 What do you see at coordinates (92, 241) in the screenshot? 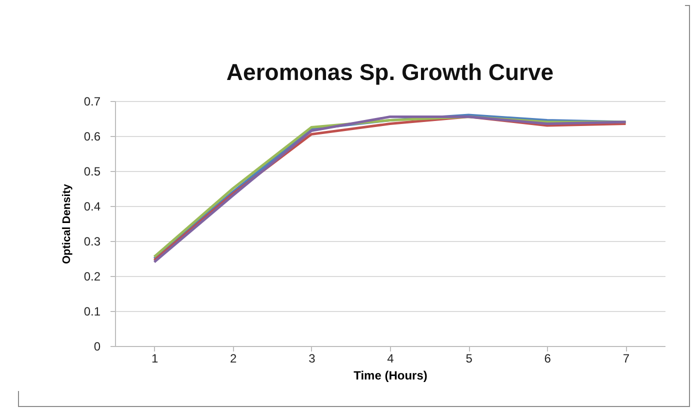
I see `y-tick-label: 0.3` at bounding box center [92, 241].